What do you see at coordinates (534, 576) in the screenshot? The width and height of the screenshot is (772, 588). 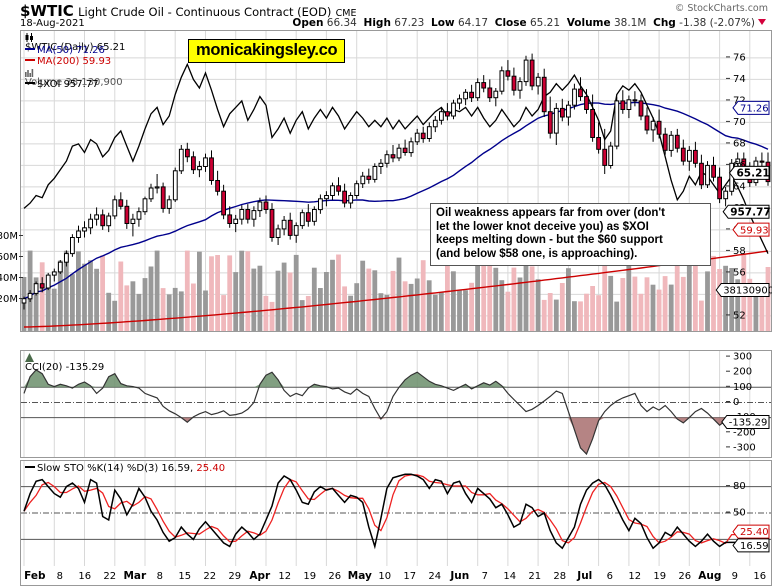 I see `date-axis-label: 21` at bounding box center [534, 576].